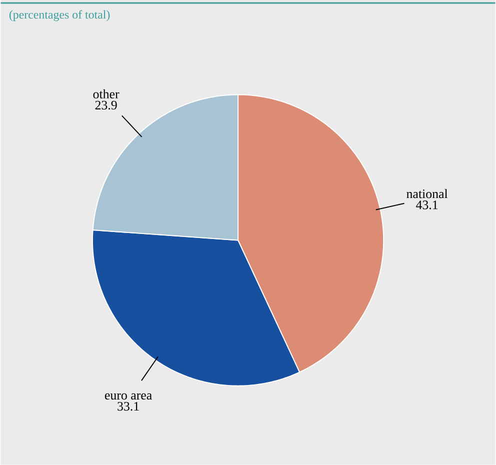 This screenshot has height=465, width=496. What do you see at coordinates (128, 406) in the screenshot?
I see `data-label: 33.1` at bounding box center [128, 406].